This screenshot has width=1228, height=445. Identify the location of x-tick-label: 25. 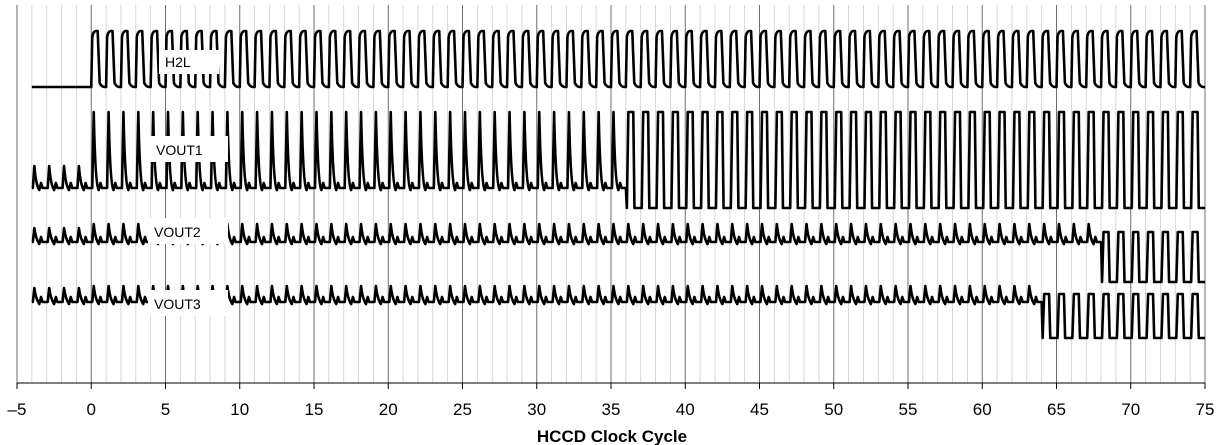
(462, 409).